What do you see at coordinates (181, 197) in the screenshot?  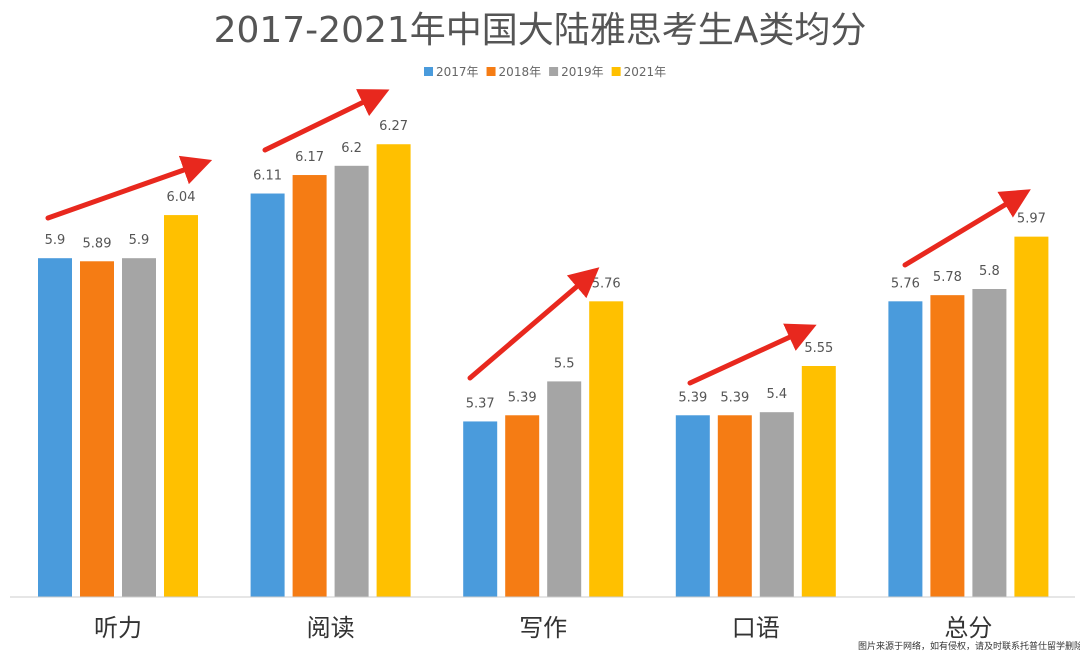 I see `data-label: 6.04` at bounding box center [181, 197].